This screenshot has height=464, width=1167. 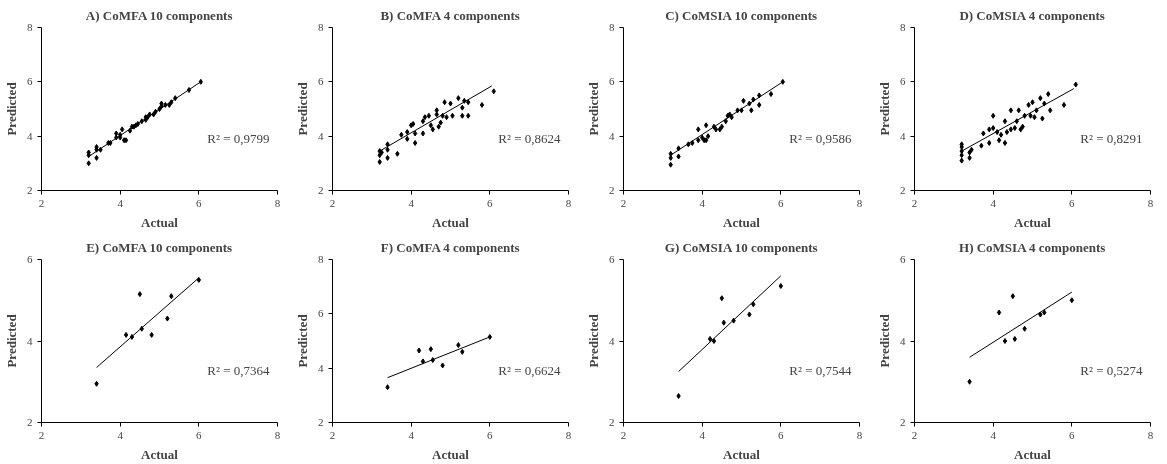 What do you see at coordinates (741, 15) in the screenshot?
I see `chart-title: C) CoMSIA 10 components` at bounding box center [741, 15].